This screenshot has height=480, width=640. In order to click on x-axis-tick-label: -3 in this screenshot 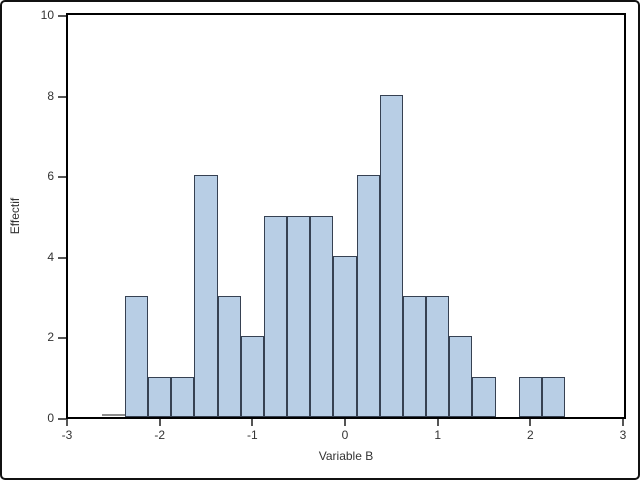, I will do `click(67, 435)`.